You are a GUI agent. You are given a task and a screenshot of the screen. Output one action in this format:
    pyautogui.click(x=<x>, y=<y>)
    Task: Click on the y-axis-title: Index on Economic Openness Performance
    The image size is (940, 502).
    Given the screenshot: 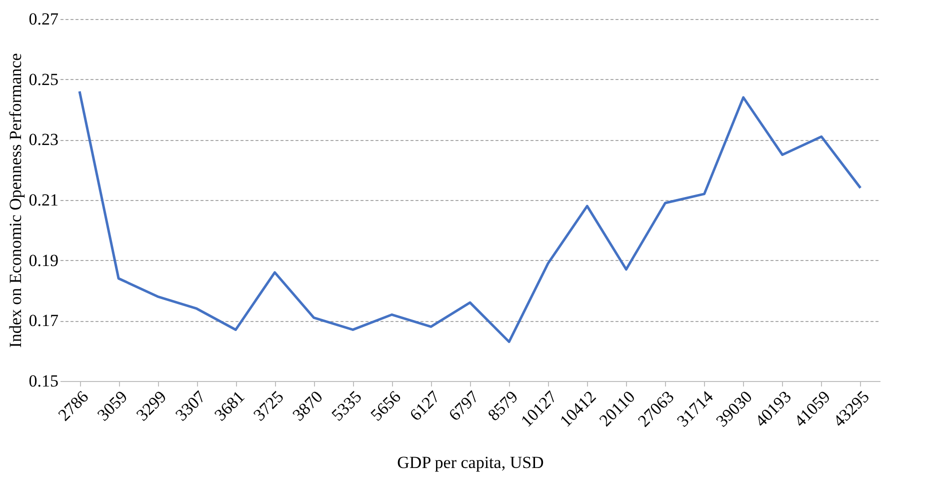 What is the action you would take?
    pyautogui.click(x=15, y=200)
    